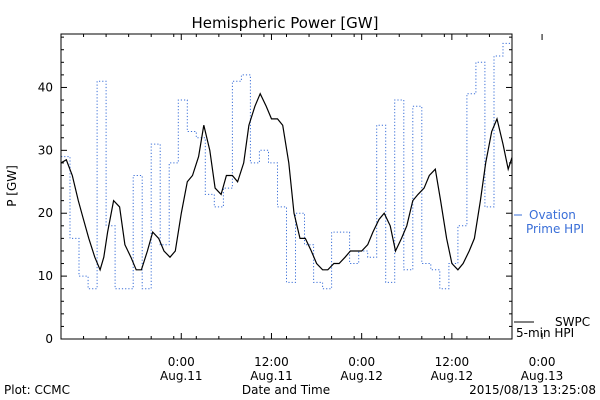 The width and height of the screenshot is (600, 400). I want to click on x-tick-label-date: Aug.13, so click(542, 376).